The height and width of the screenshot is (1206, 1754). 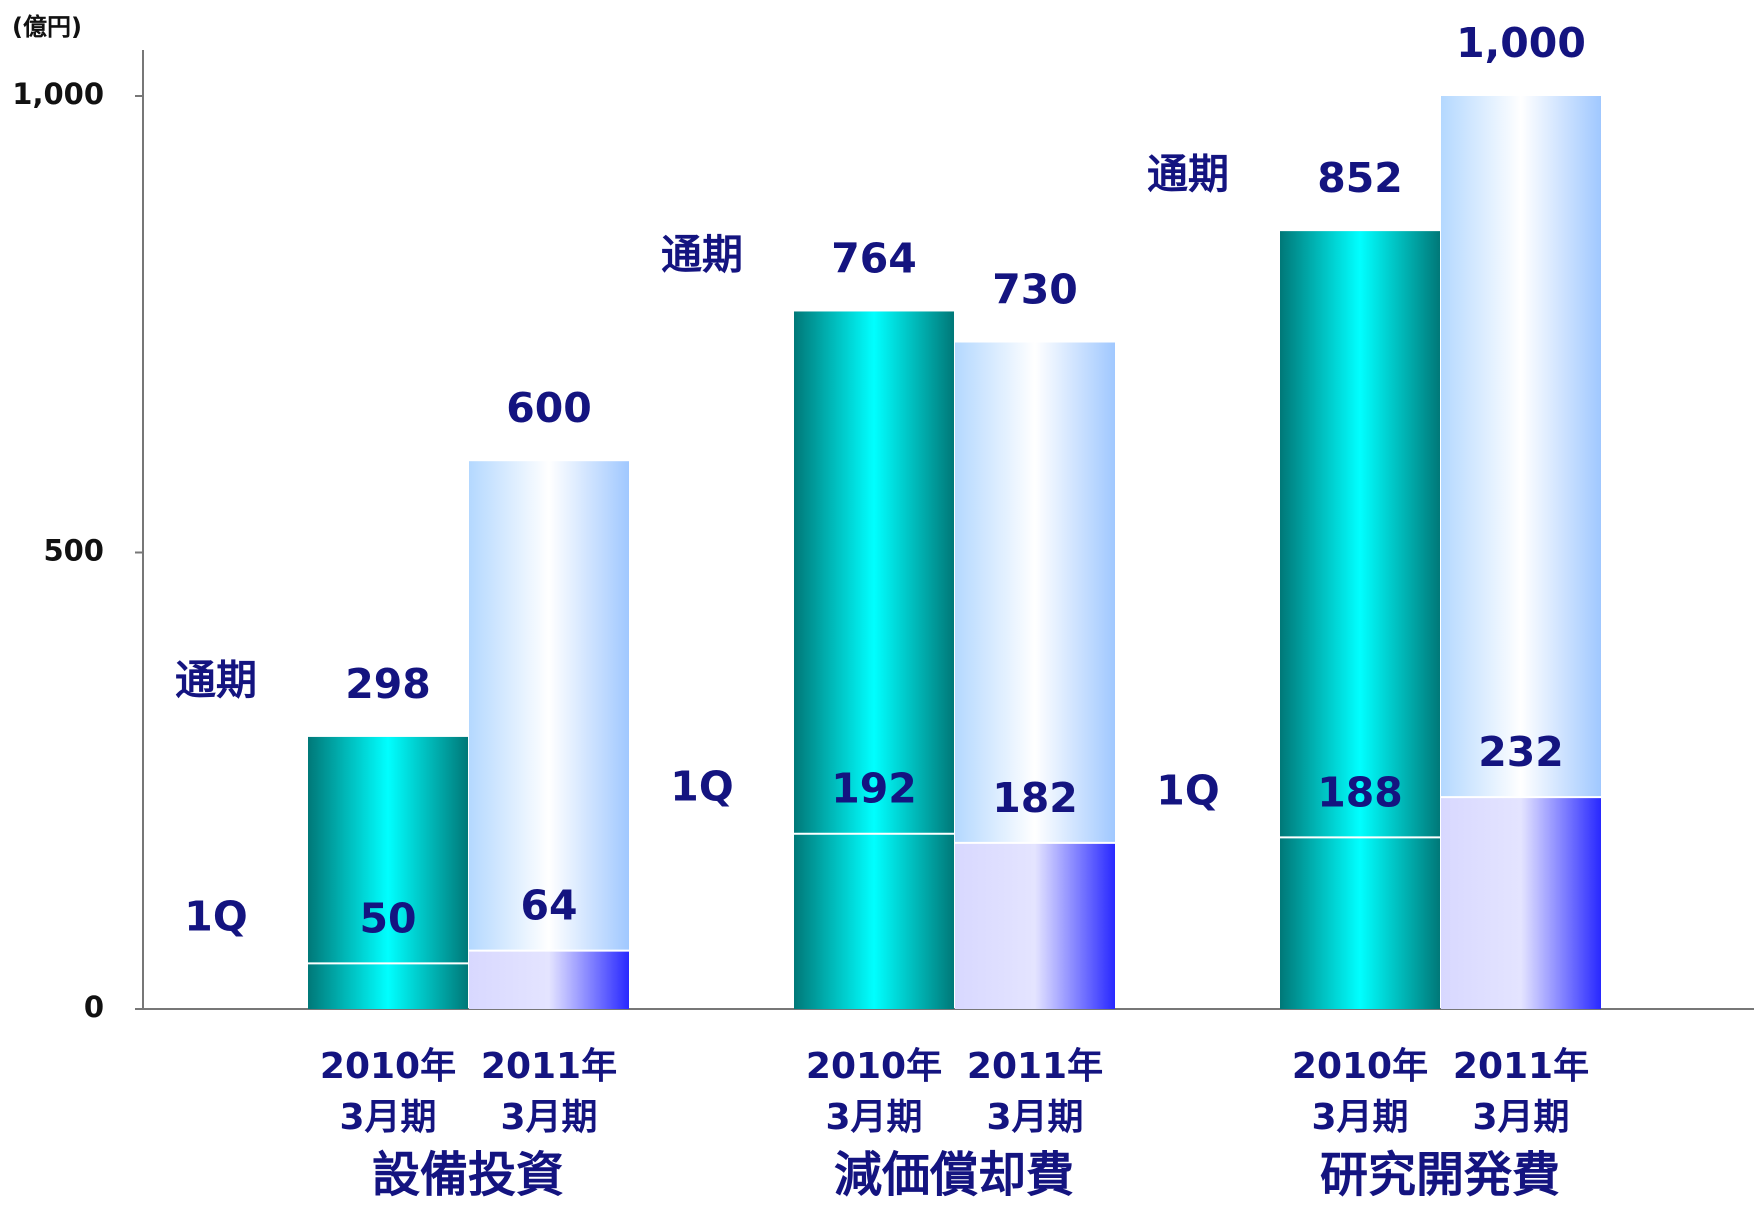 What do you see at coordinates (1521, 43) in the screenshot?
I see `value-label: 1,000` at bounding box center [1521, 43].